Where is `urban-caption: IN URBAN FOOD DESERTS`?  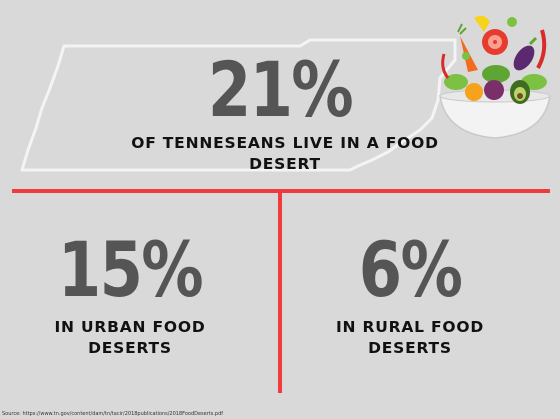
urban-caption: IN URBAN FOOD DESERTS is located at coordinates (130, 338).